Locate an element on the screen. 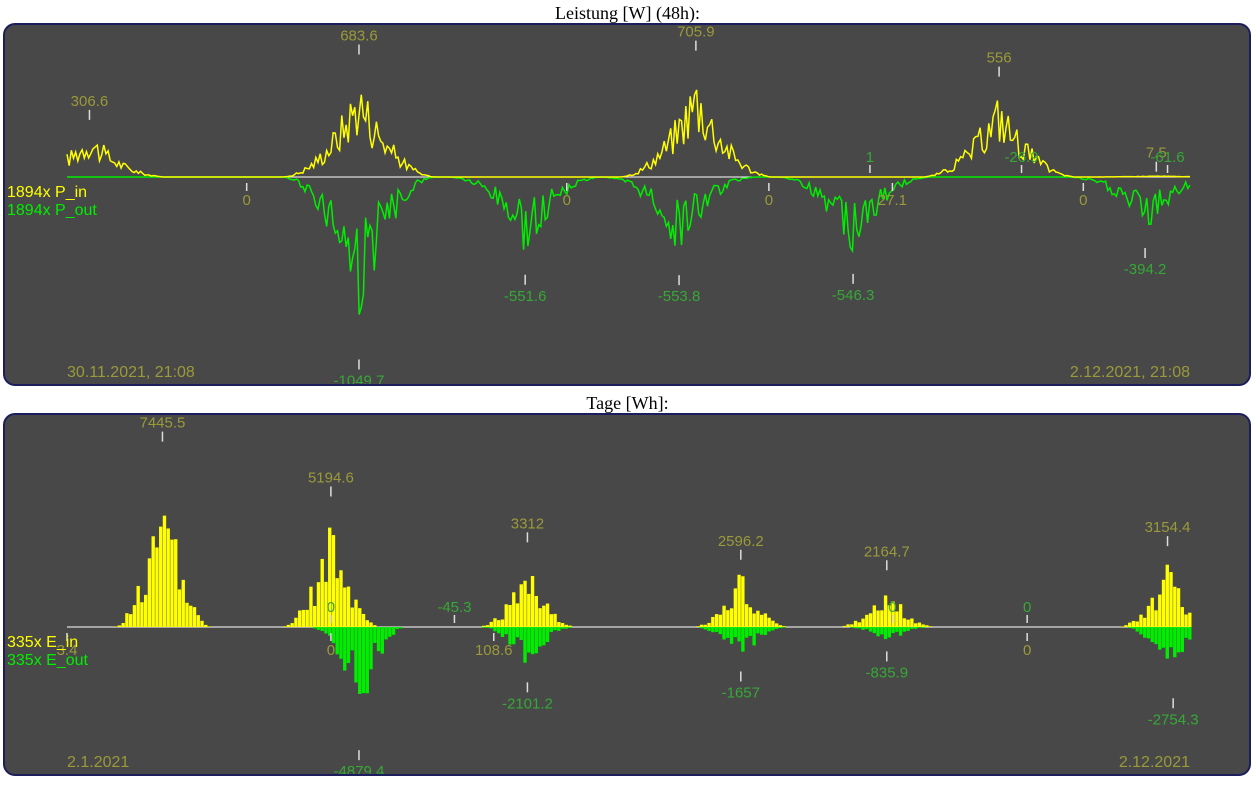 The height and width of the screenshot is (786, 1255). legend-in: 1894x P_in is located at coordinates (47, 192).